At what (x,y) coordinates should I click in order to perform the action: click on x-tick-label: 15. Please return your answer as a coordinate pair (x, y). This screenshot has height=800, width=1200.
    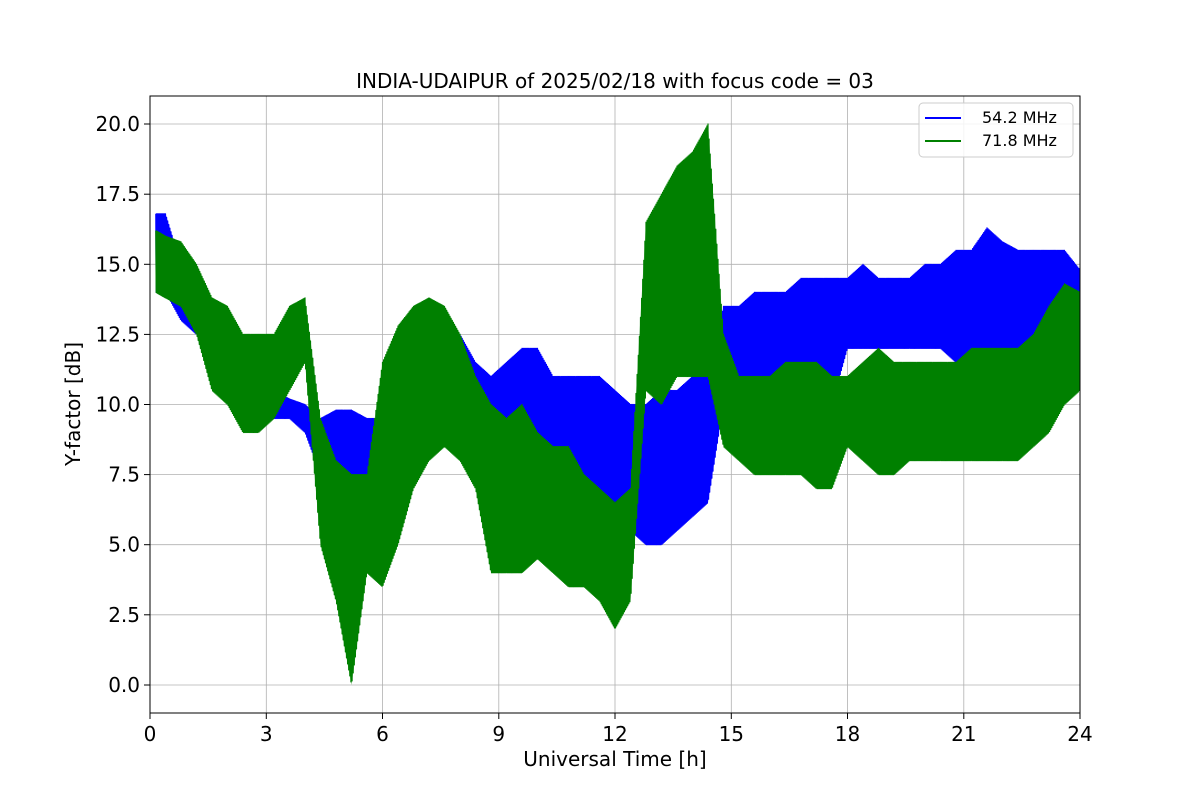
    Looking at the image, I should click on (731, 734).